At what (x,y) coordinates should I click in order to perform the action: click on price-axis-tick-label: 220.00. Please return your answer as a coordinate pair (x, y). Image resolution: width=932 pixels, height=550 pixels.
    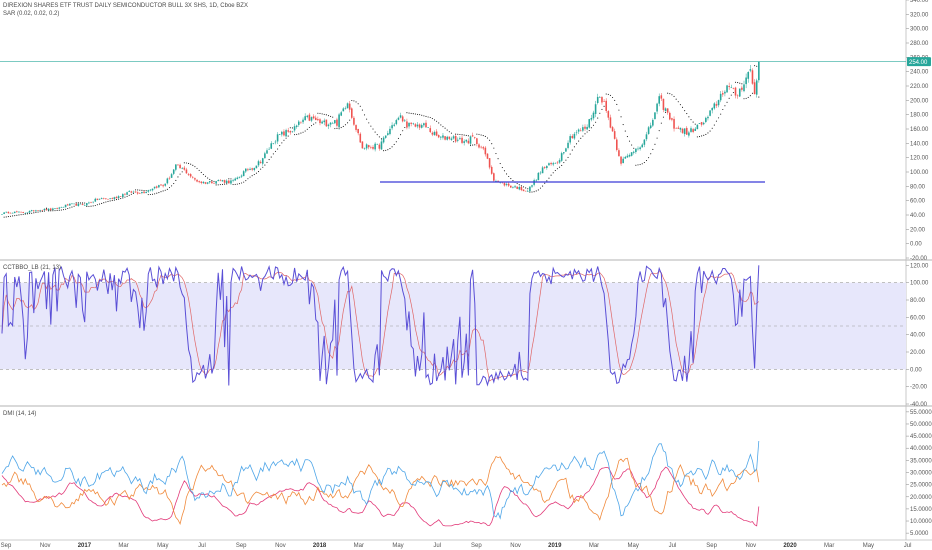
    Looking at the image, I should click on (919, 87).